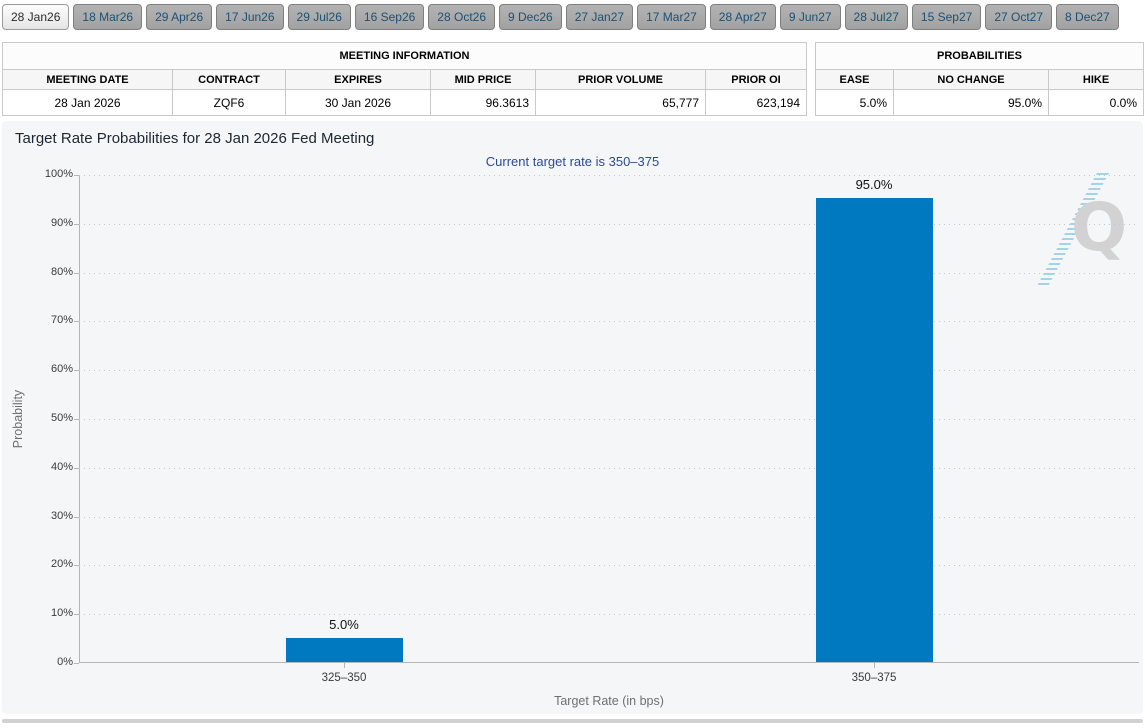 The width and height of the screenshot is (1145, 728). Describe the element at coordinates (599, 17) in the screenshot. I see `tab-27-jan27: 27 Jan27` at that location.